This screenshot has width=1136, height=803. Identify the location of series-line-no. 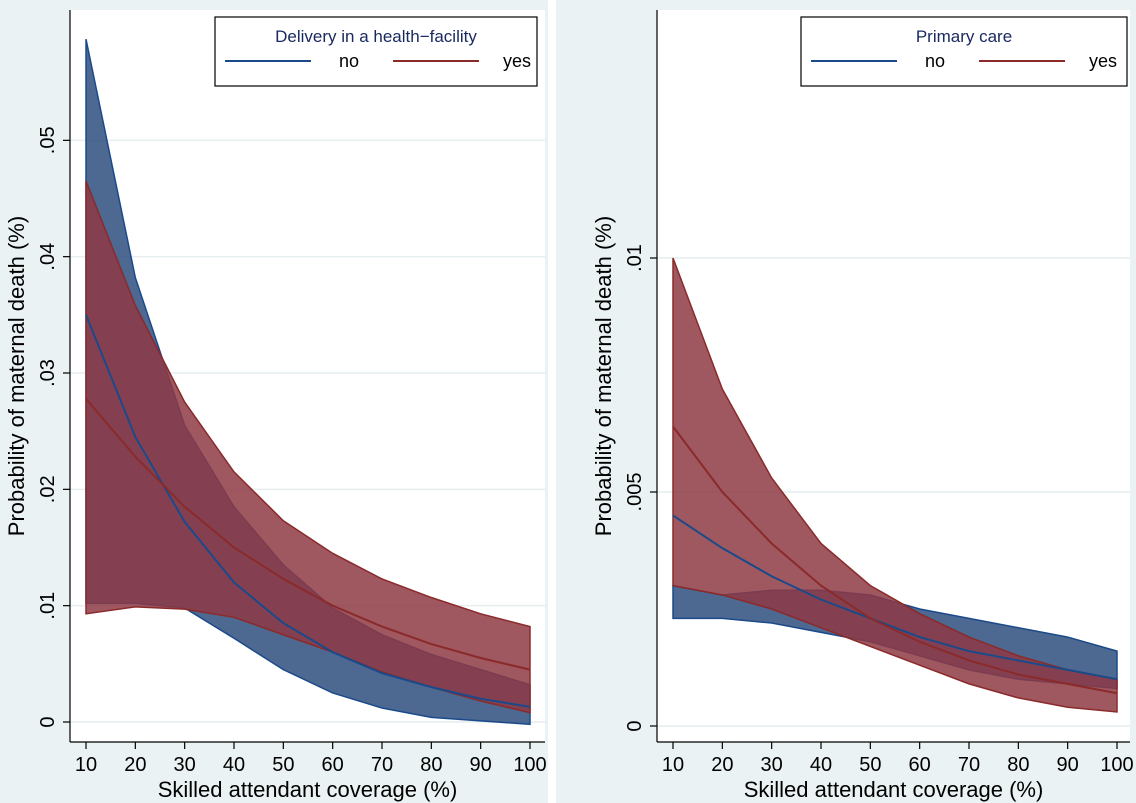
(895, 597).